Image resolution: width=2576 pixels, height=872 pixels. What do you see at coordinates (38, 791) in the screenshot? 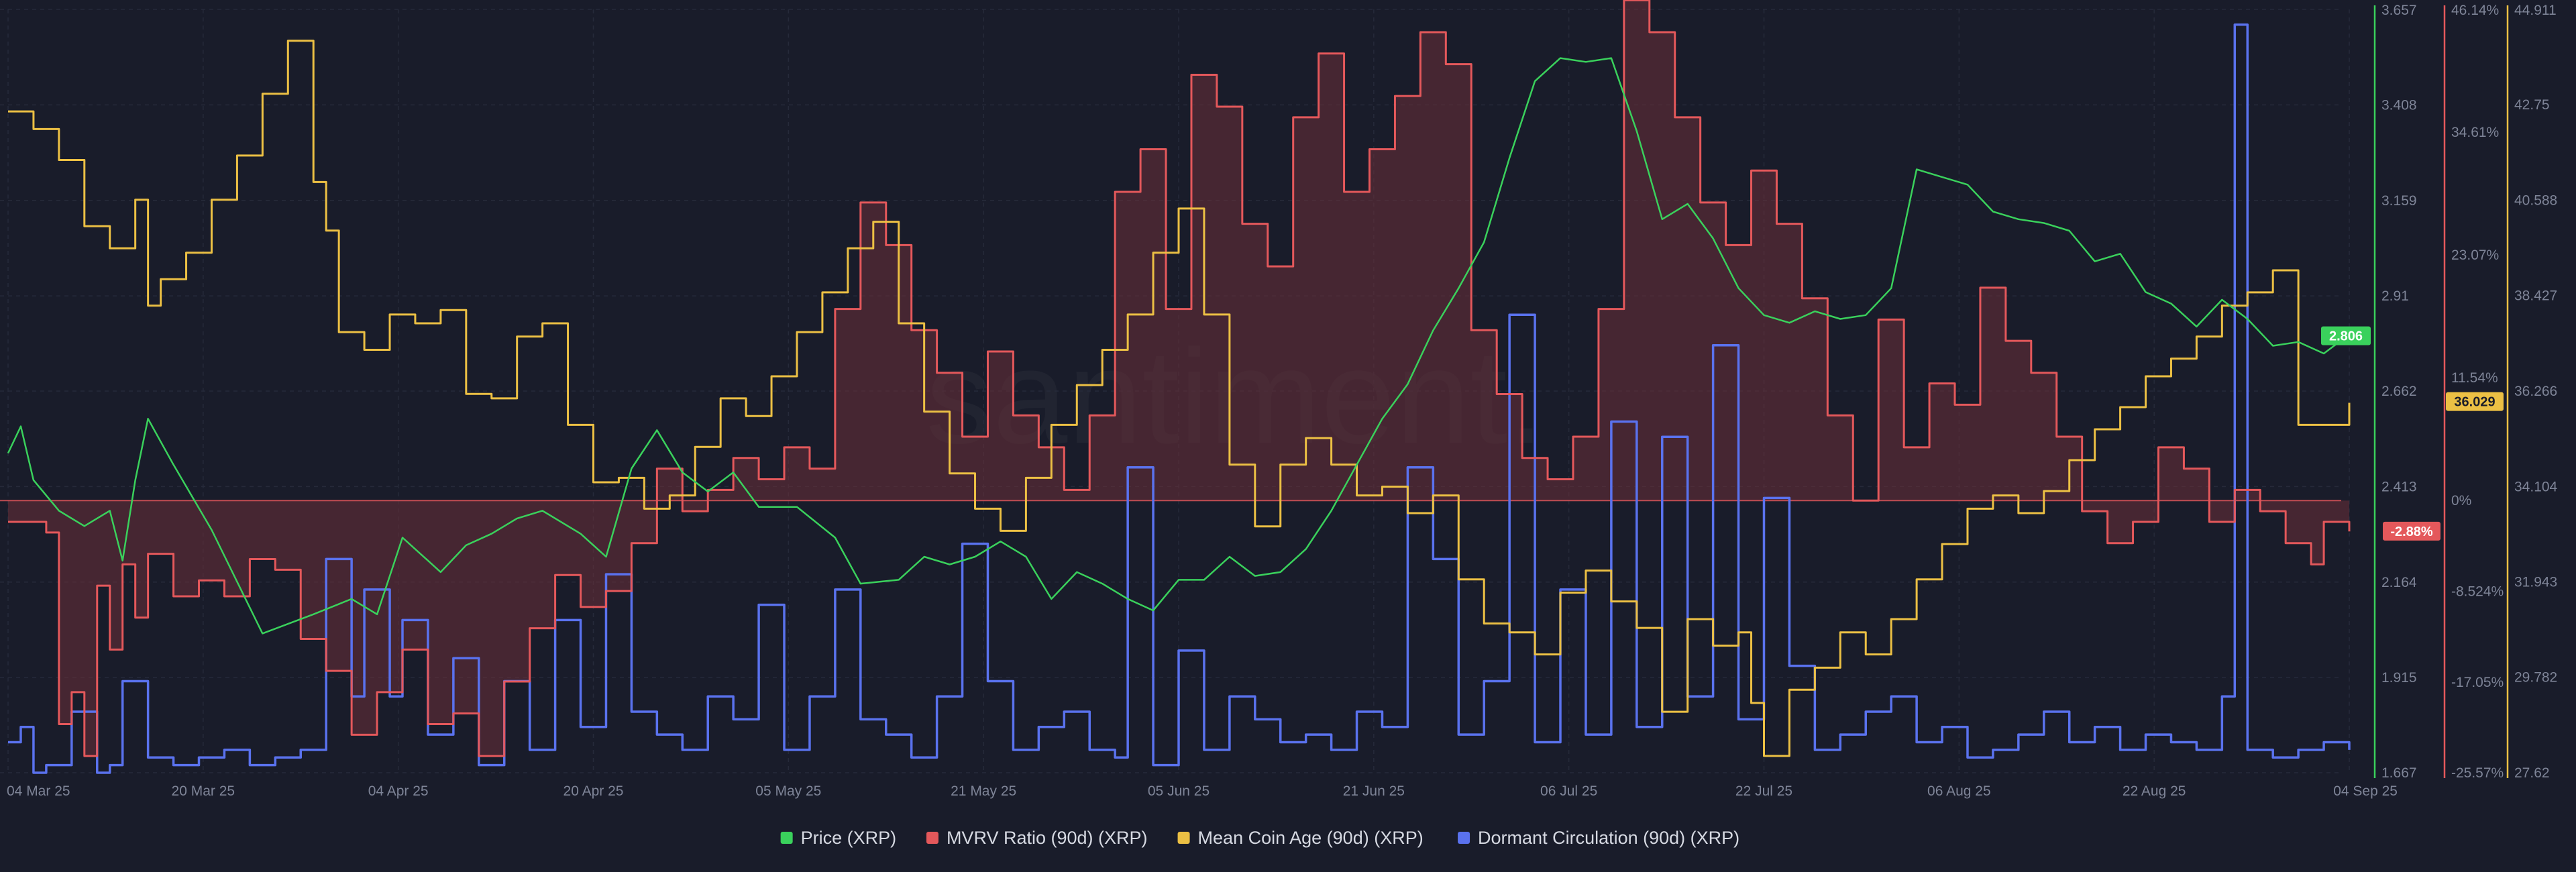
I see `x-tick-label: 04 Mar 25` at bounding box center [38, 791].